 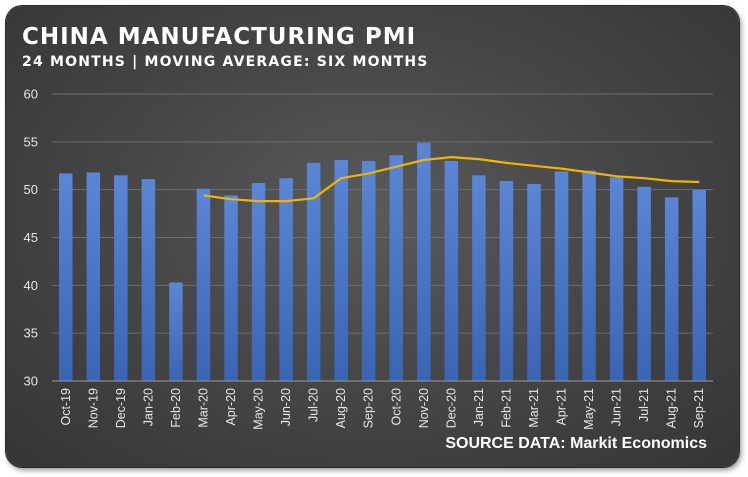 What do you see at coordinates (121, 408) in the screenshot?
I see `x-tick-label: Dec-19` at bounding box center [121, 408].